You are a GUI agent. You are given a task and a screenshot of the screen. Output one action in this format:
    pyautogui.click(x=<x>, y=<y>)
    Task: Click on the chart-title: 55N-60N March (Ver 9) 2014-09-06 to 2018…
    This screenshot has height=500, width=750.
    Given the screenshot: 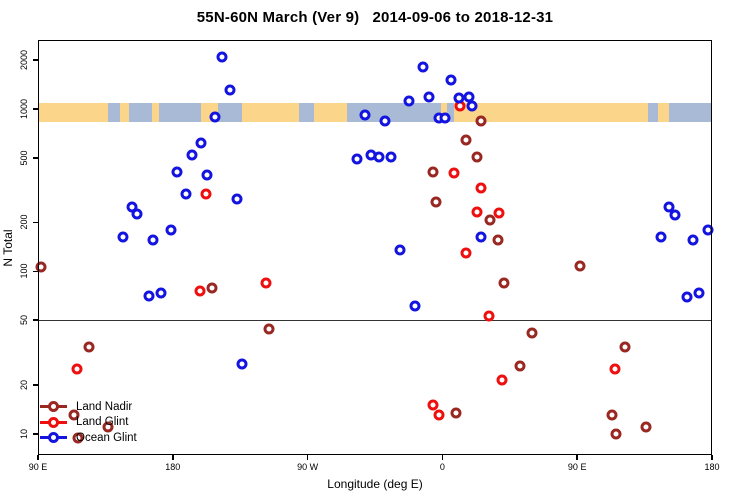 What is the action you would take?
    pyautogui.click(x=375, y=17)
    